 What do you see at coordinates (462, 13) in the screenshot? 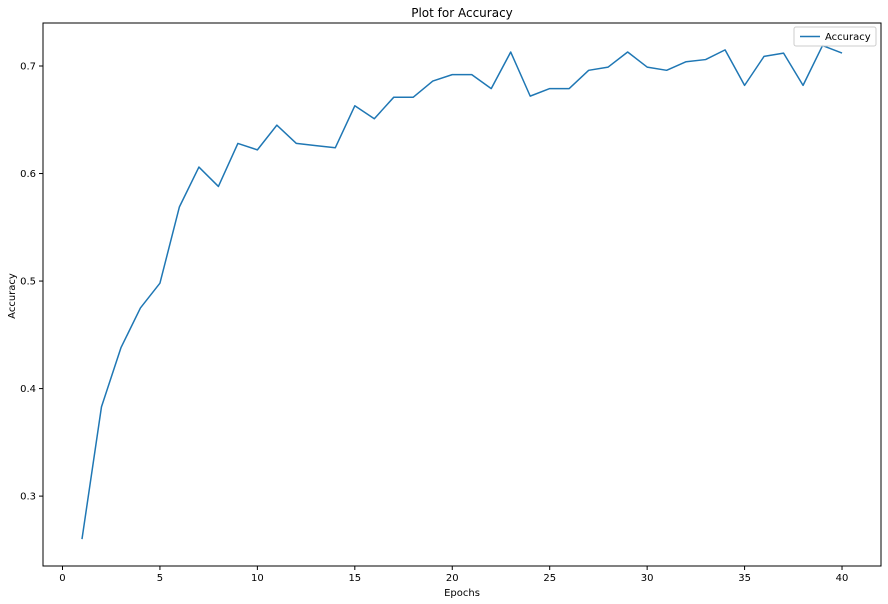
I see `chart-title: Plot for Accuracy` at bounding box center [462, 13].